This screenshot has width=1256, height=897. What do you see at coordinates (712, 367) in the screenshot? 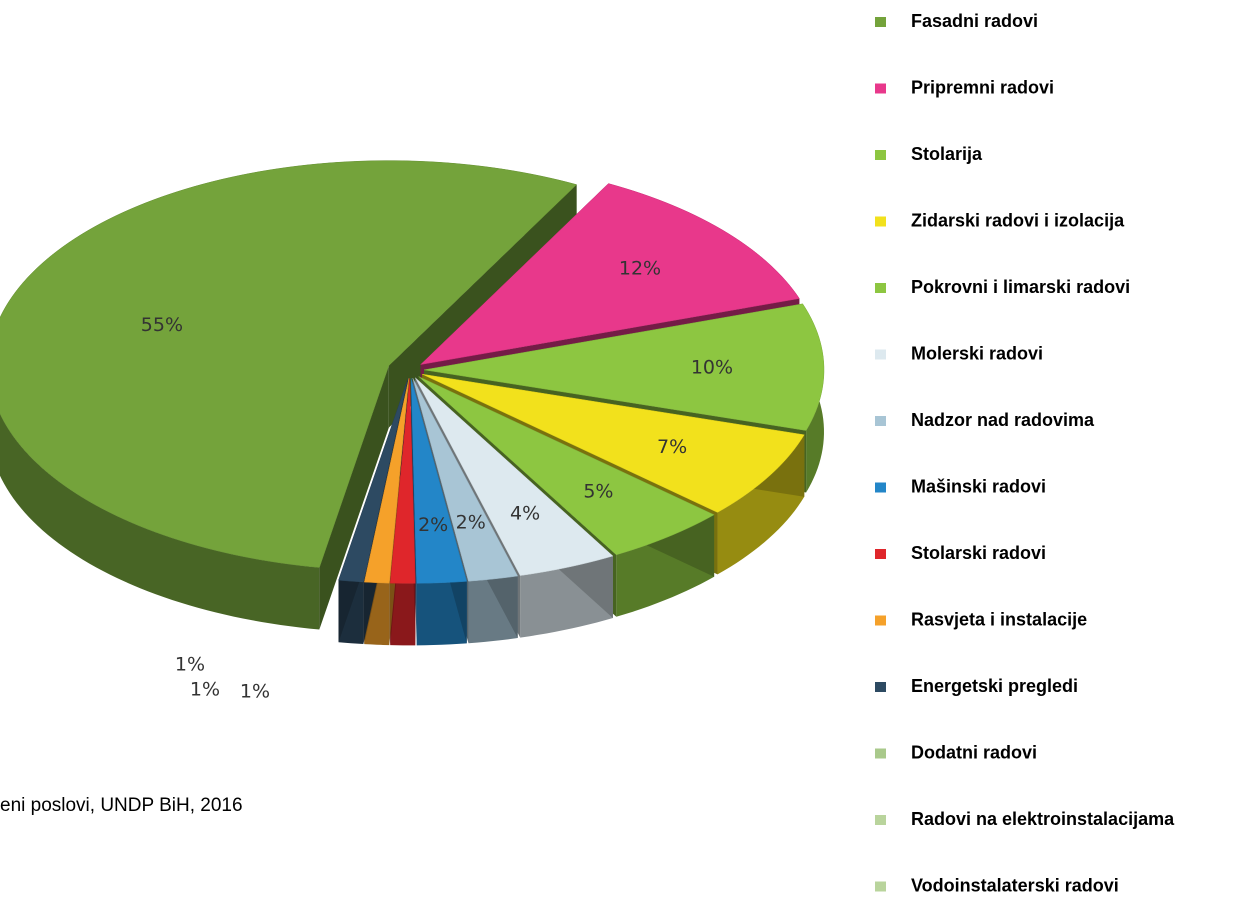
I see `slice-label: 10%` at bounding box center [712, 367].